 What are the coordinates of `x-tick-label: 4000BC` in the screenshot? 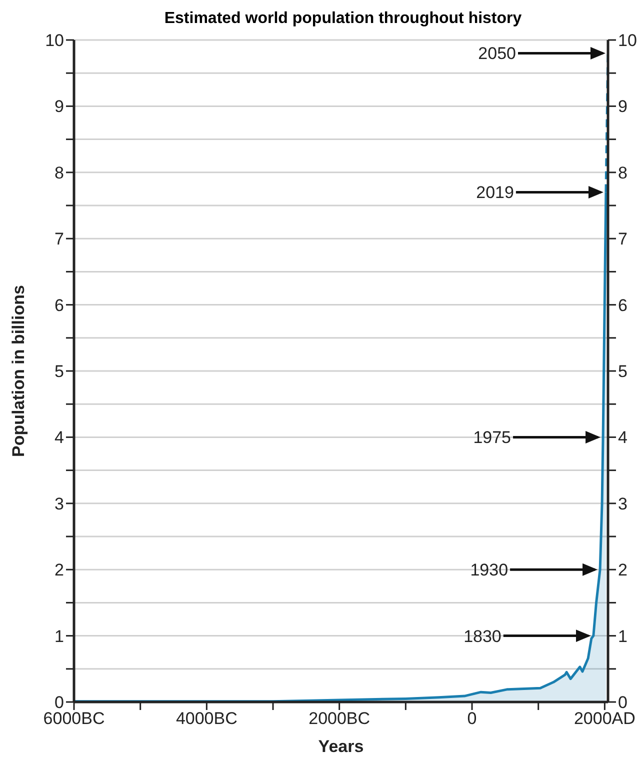 It's located at (207, 718).